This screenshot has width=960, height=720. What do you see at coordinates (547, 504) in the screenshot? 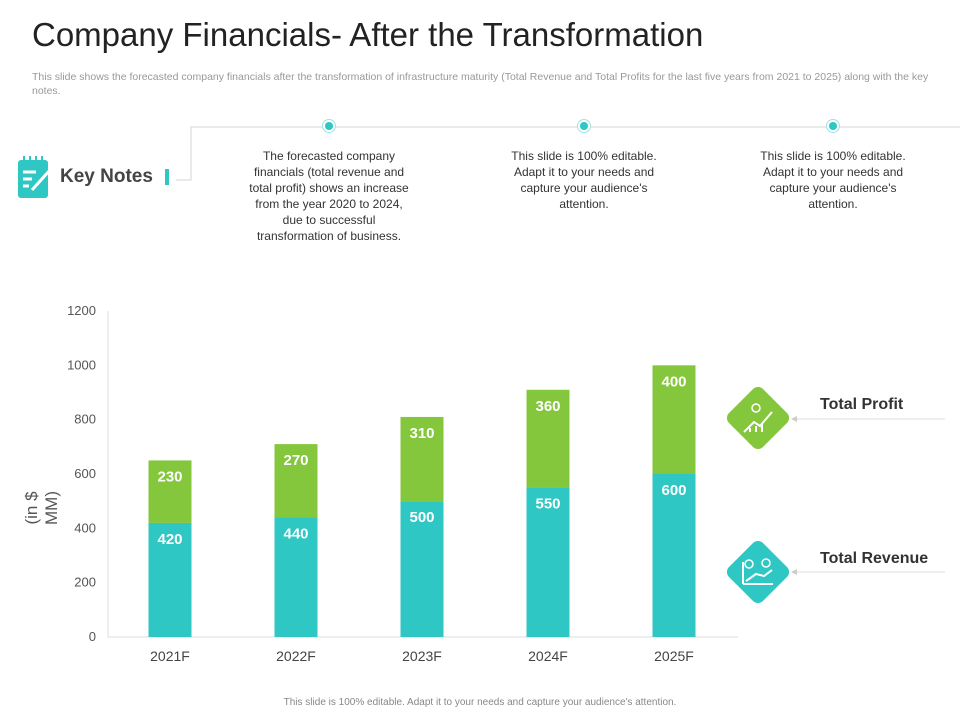
I see `data-label: 550` at bounding box center [547, 504].